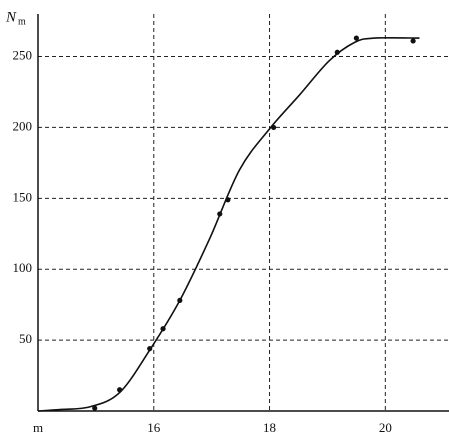 The image size is (449, 439). What do you see at coordinates (38, 427) in the screenshot?
I see `x-tick-label: m` at bounding box center [38, 427].